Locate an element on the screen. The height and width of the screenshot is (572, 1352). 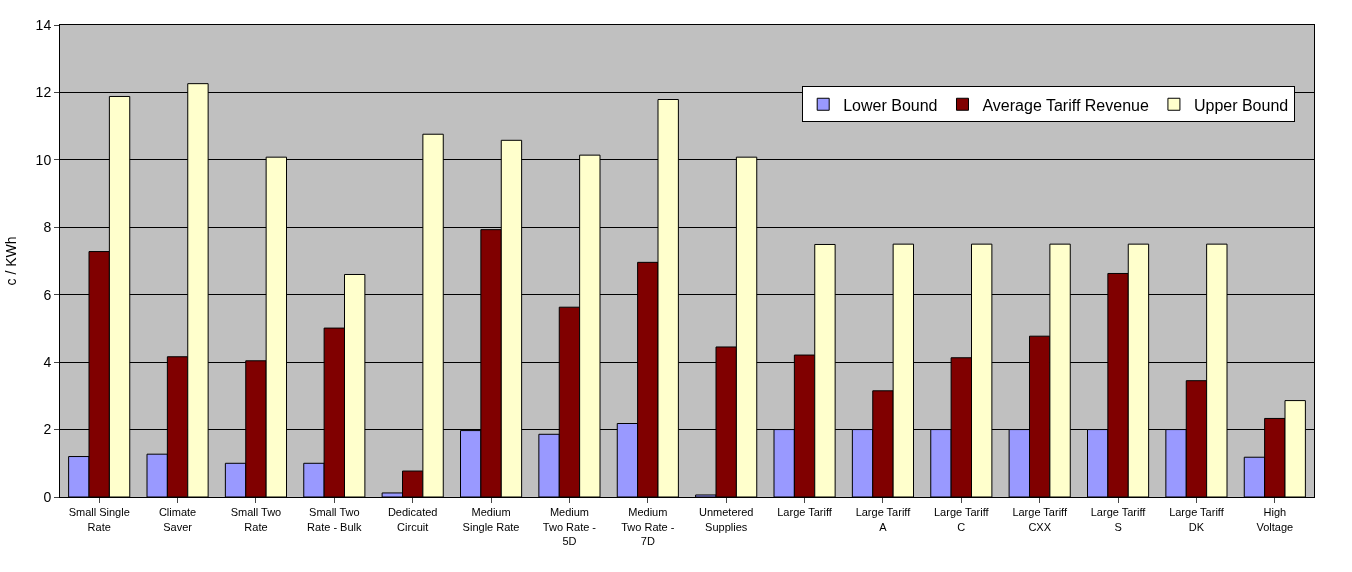
legend-label: Average Tariff Revenue is located at coordinates (1065, 105).